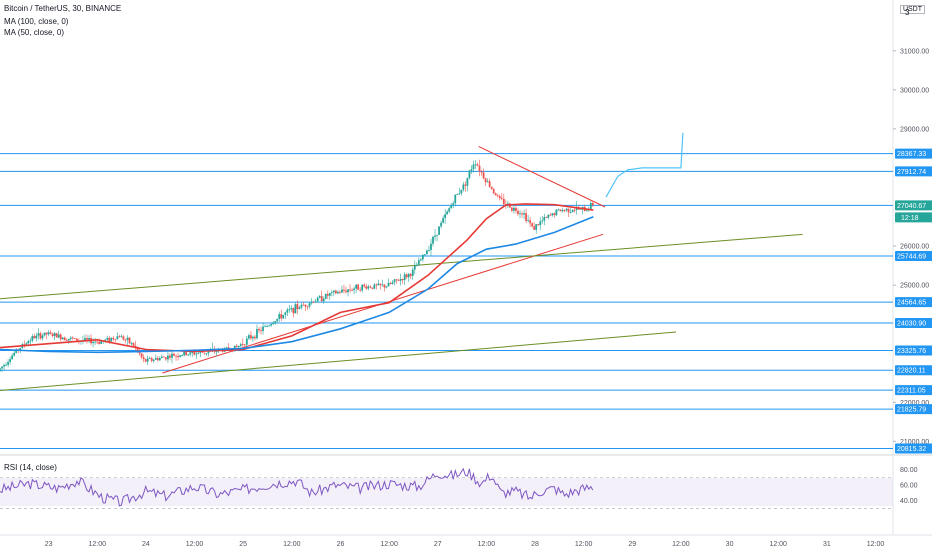 This screenshot has width=932, height=555. What do you see at coordinates (909, 470) in the screenshot?
I see `rsi-tick-label: 80.00` at bounding box center [909, 470].